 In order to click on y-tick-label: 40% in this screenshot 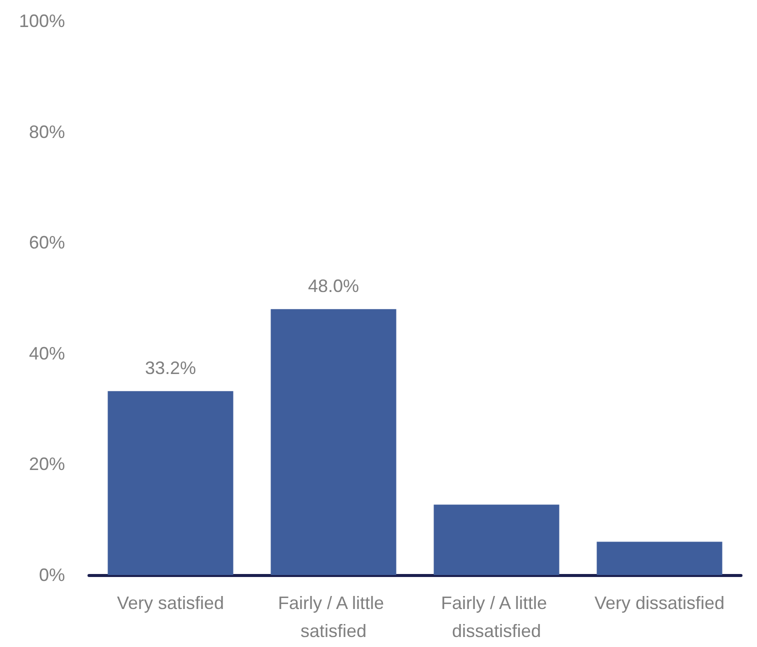, I will do `click(46, 353)`.